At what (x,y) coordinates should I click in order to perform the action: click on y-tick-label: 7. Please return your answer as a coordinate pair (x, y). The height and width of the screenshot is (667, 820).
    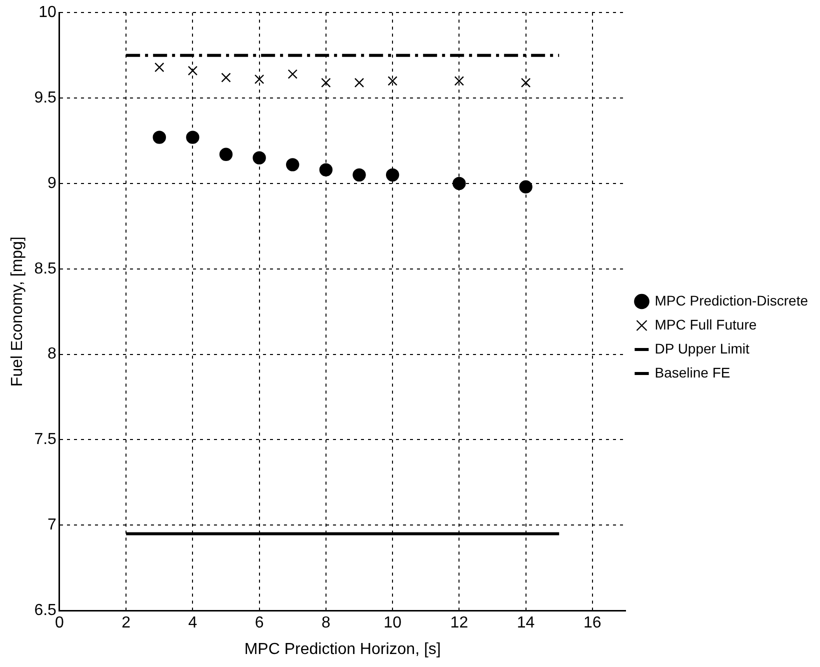
    Looking at the image, I should click on (52, 525).